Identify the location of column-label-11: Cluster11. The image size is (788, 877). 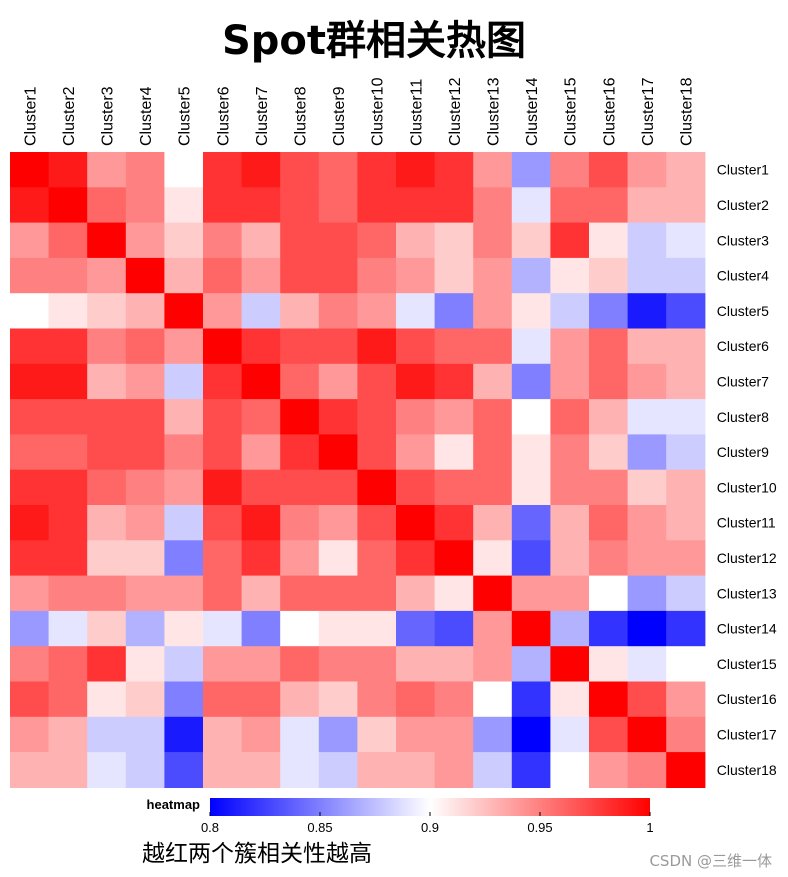
(416, 112).